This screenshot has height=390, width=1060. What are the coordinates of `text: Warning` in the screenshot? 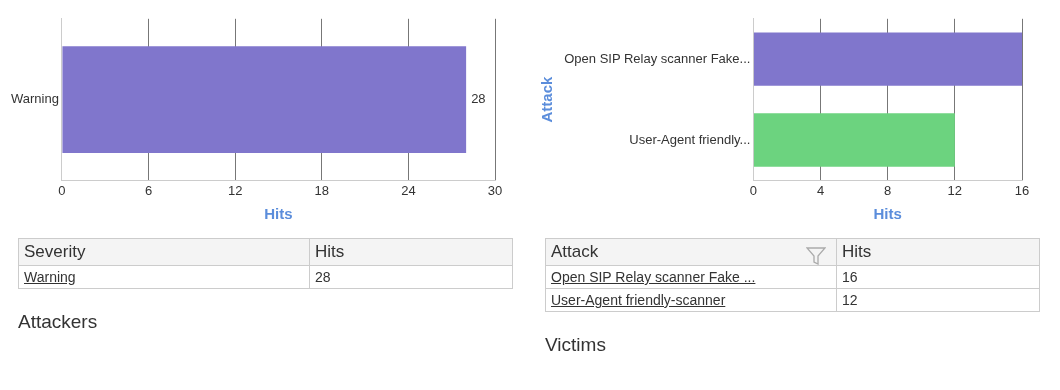 It's located at (164, 277).